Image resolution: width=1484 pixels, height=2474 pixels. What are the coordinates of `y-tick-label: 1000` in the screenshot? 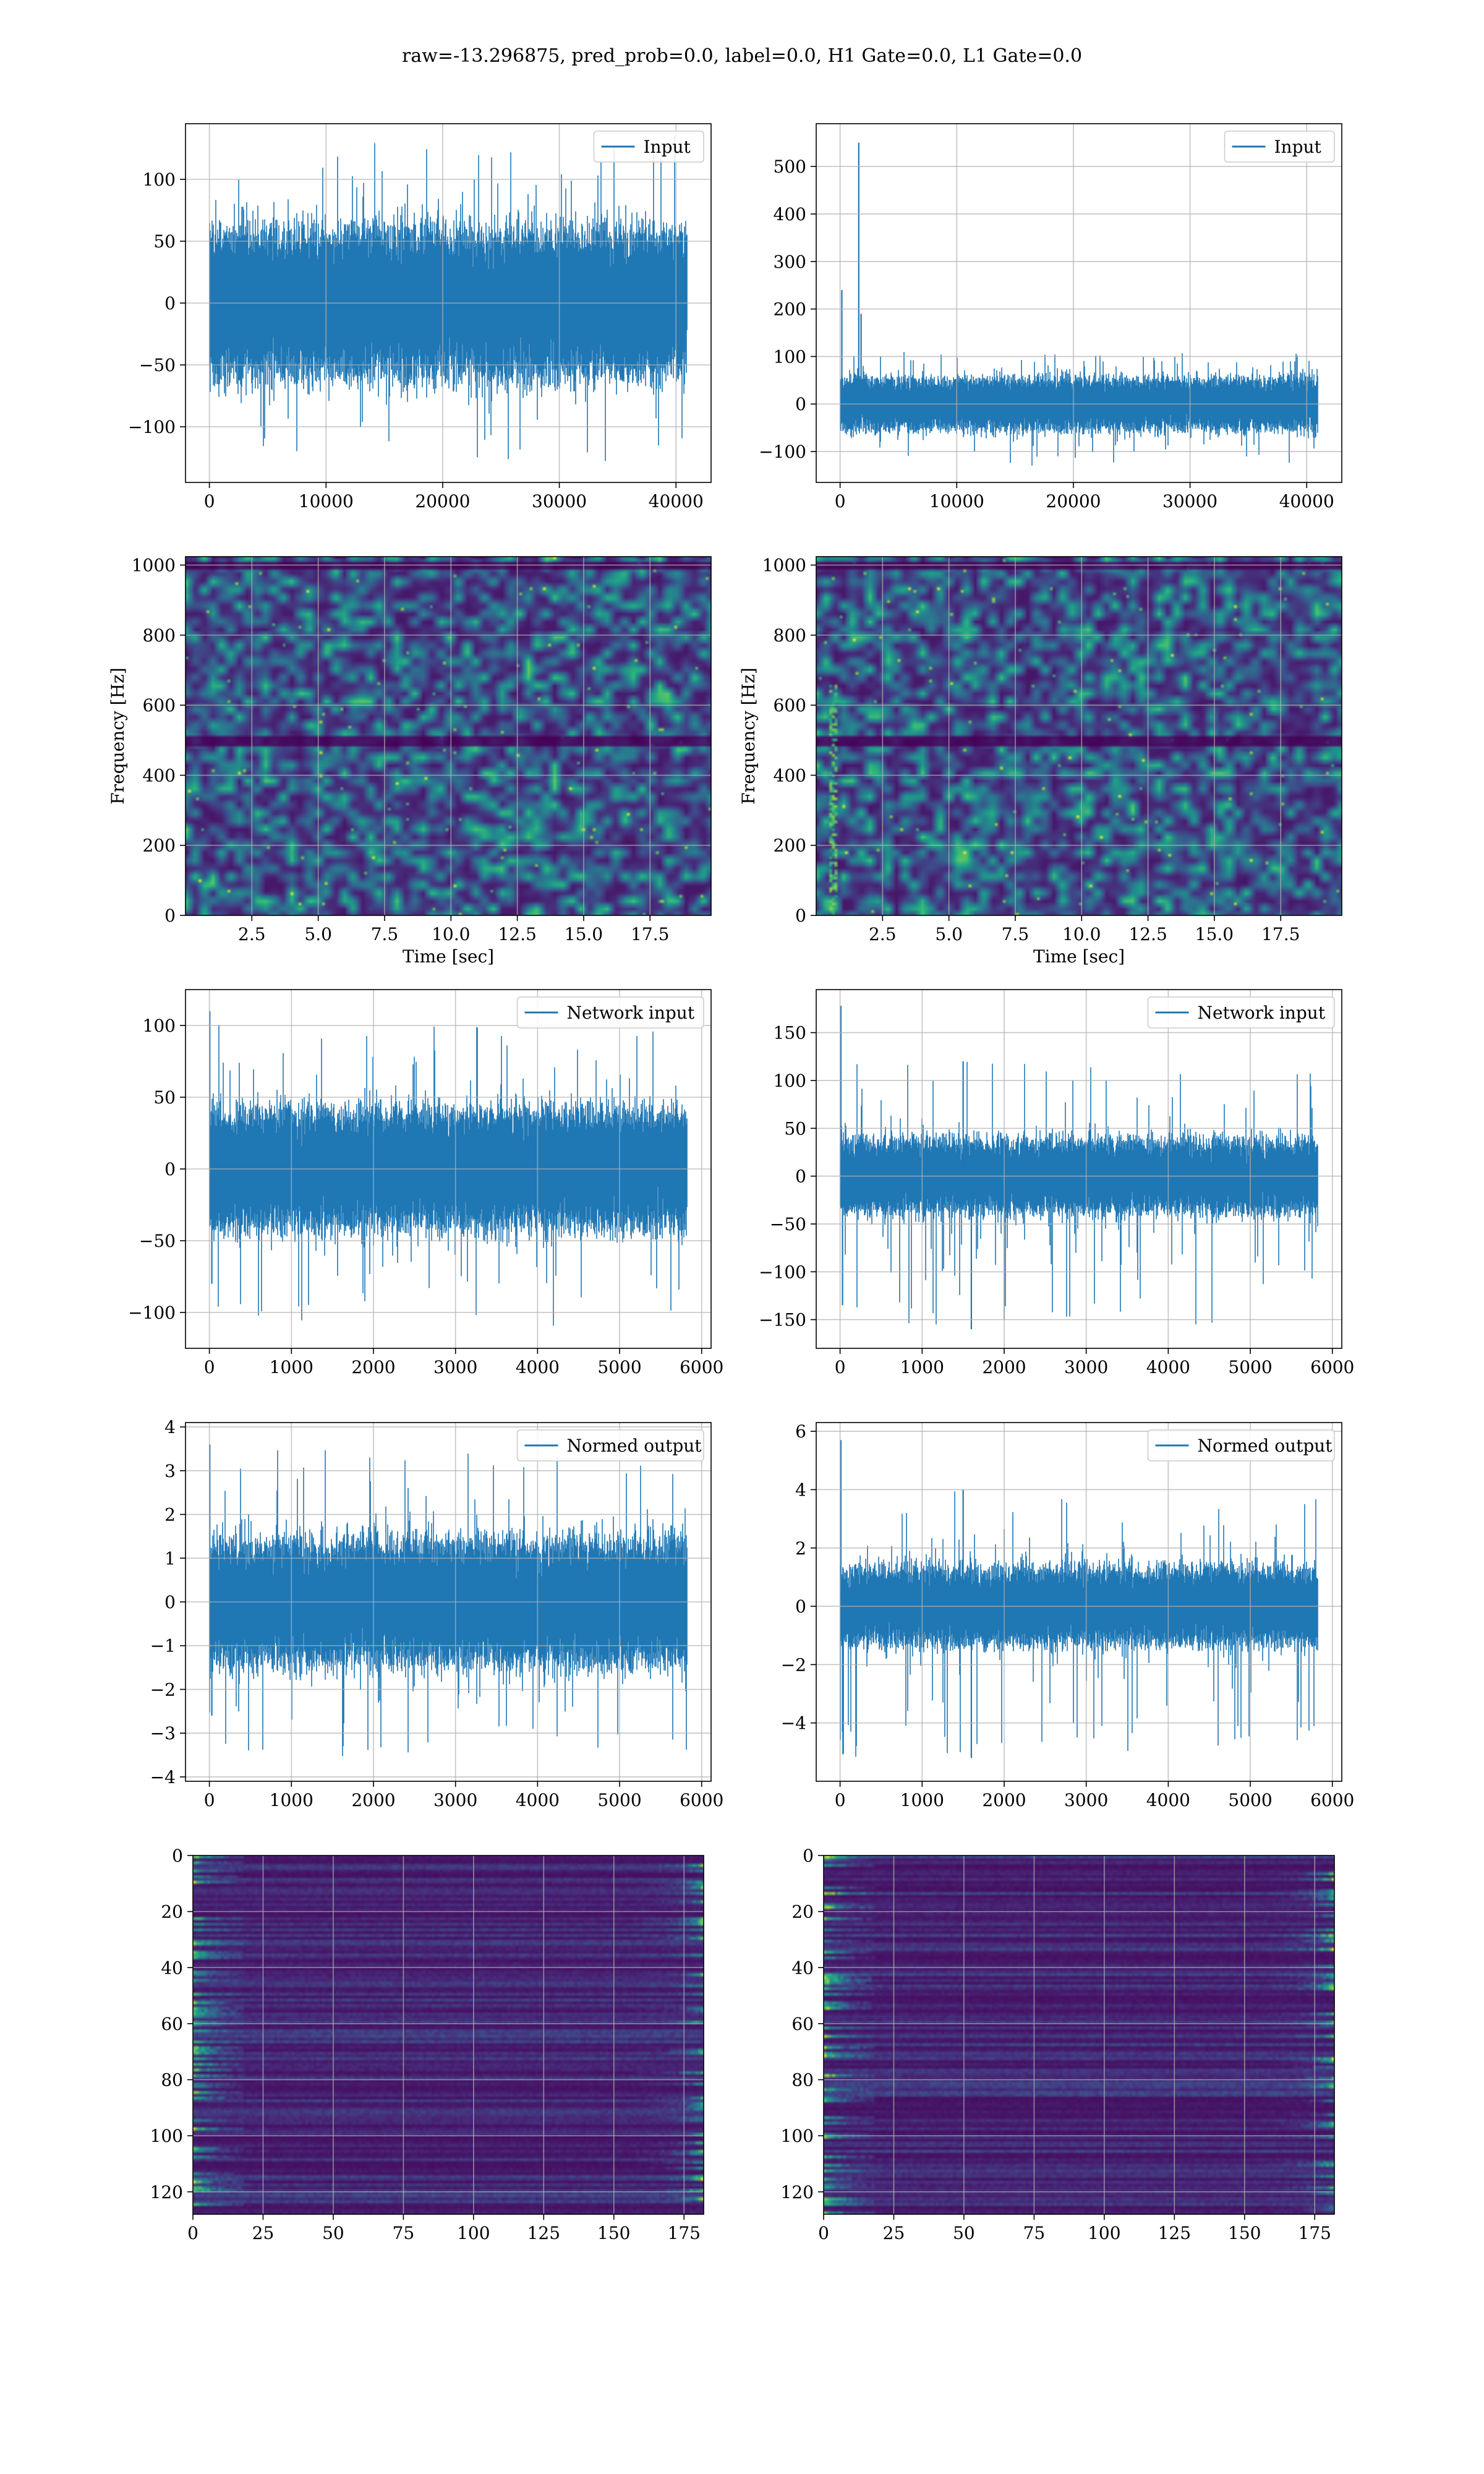 It's located at (784, 565).